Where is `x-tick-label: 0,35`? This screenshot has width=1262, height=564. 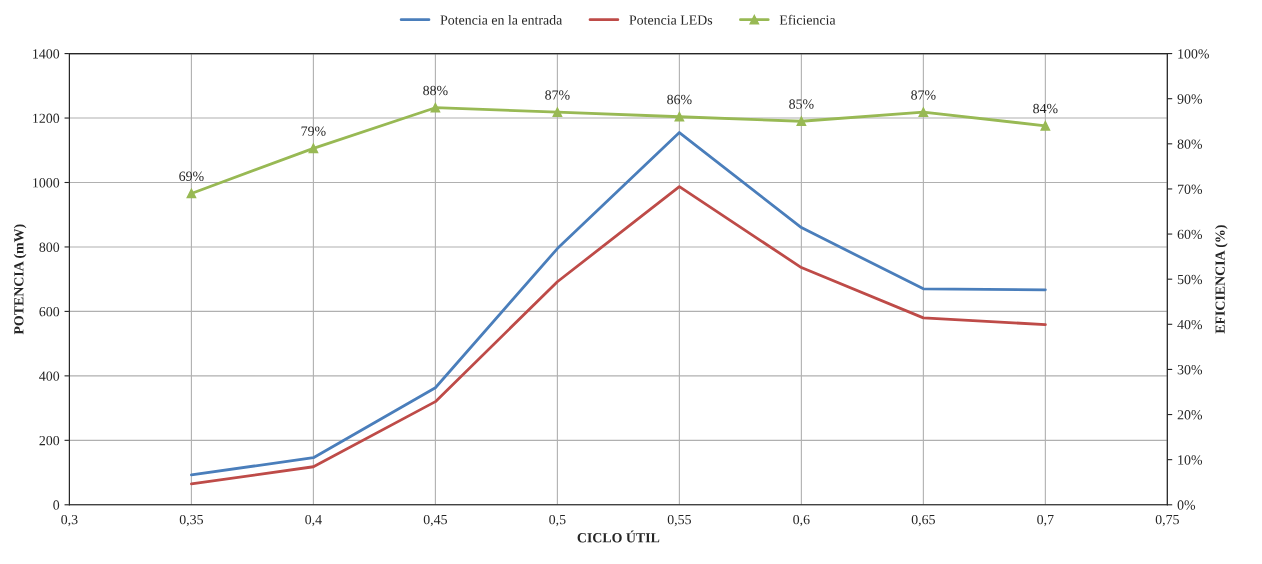
x-tick-label: 0,35 is located at coordinates (191, 520).